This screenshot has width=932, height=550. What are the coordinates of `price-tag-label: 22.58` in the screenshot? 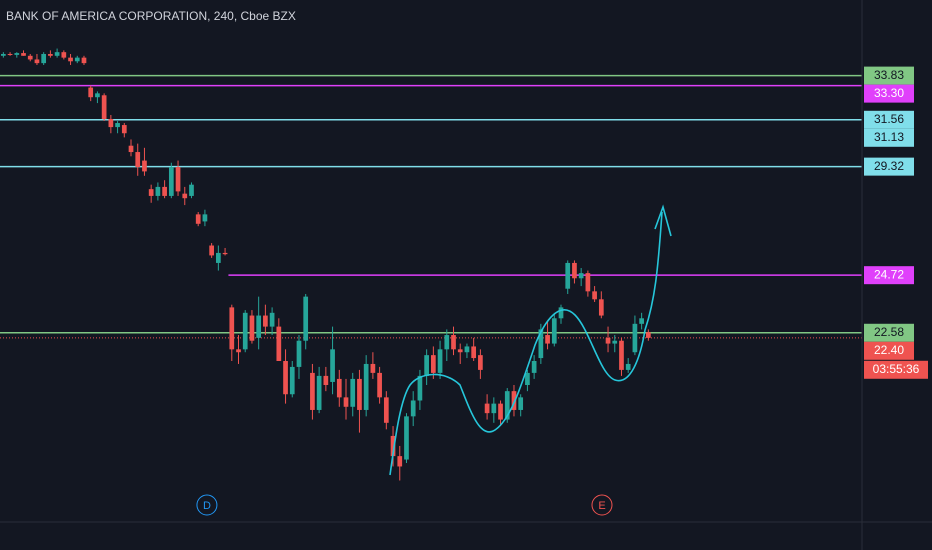 It's located at (889, 332).